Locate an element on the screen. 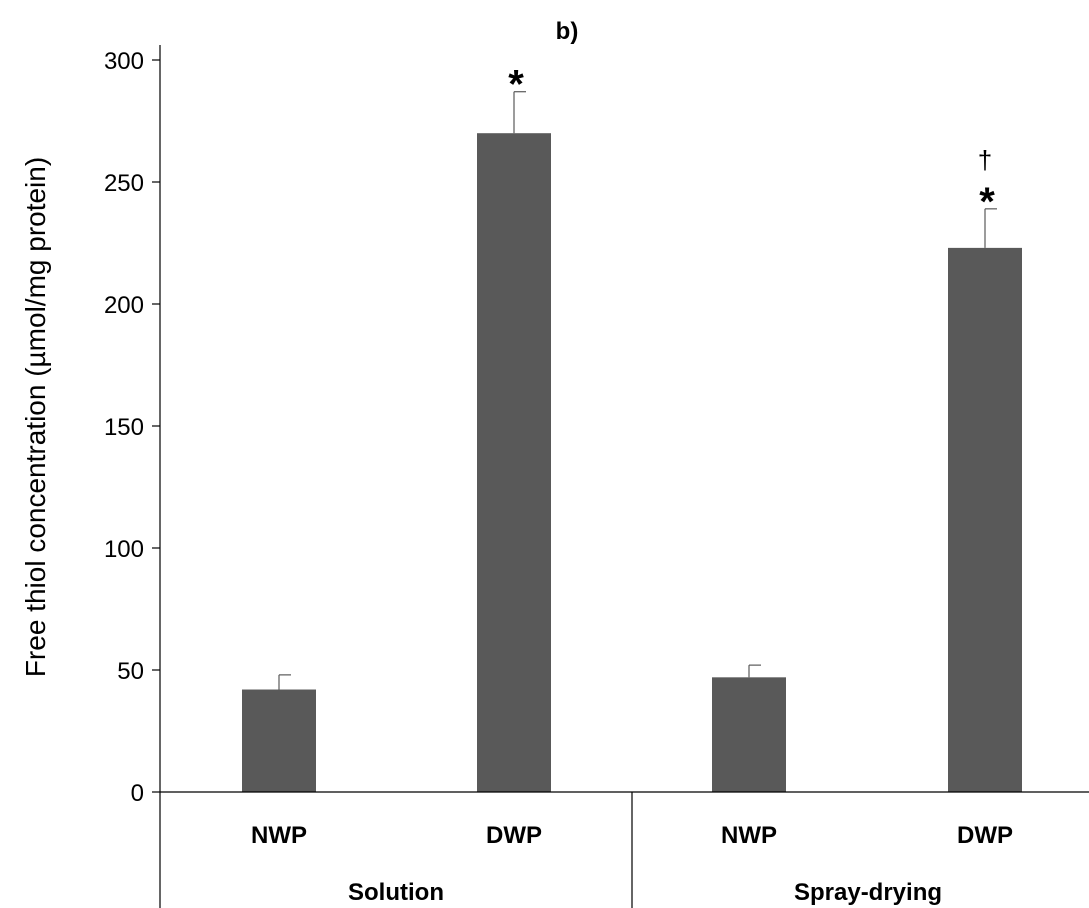 The image size is (1089, 908). x-axis: NWP DWP NWP DWP Solution Spray-drying is located at coordinates (624, 849).